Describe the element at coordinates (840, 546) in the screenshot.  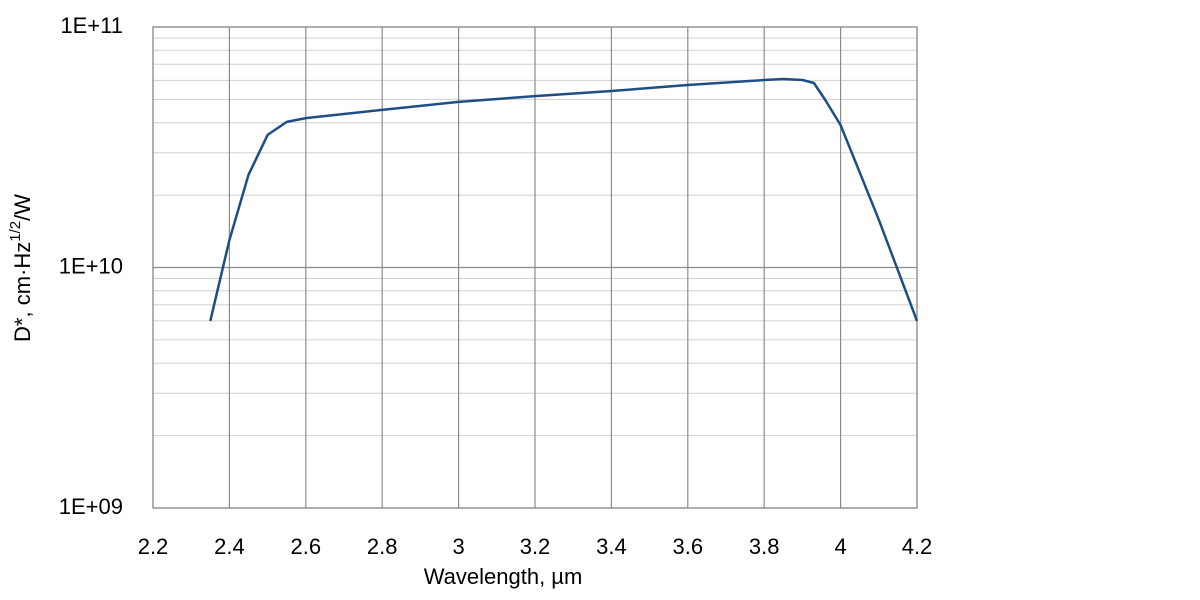
I see `x-tick-label: 4` at that location.